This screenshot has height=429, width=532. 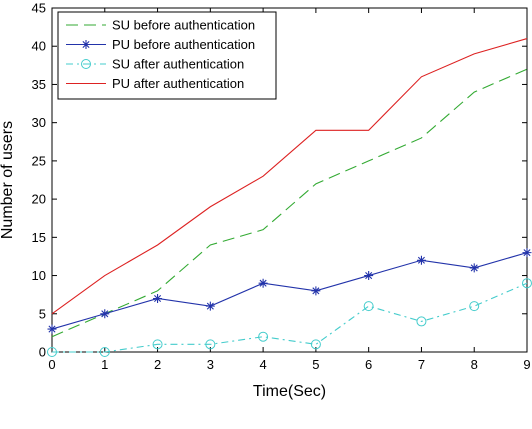 What do you see at coordinates (39, 237) in the screenshot?
I see `y-tick-label: 15` at bounding box center [39, 237].